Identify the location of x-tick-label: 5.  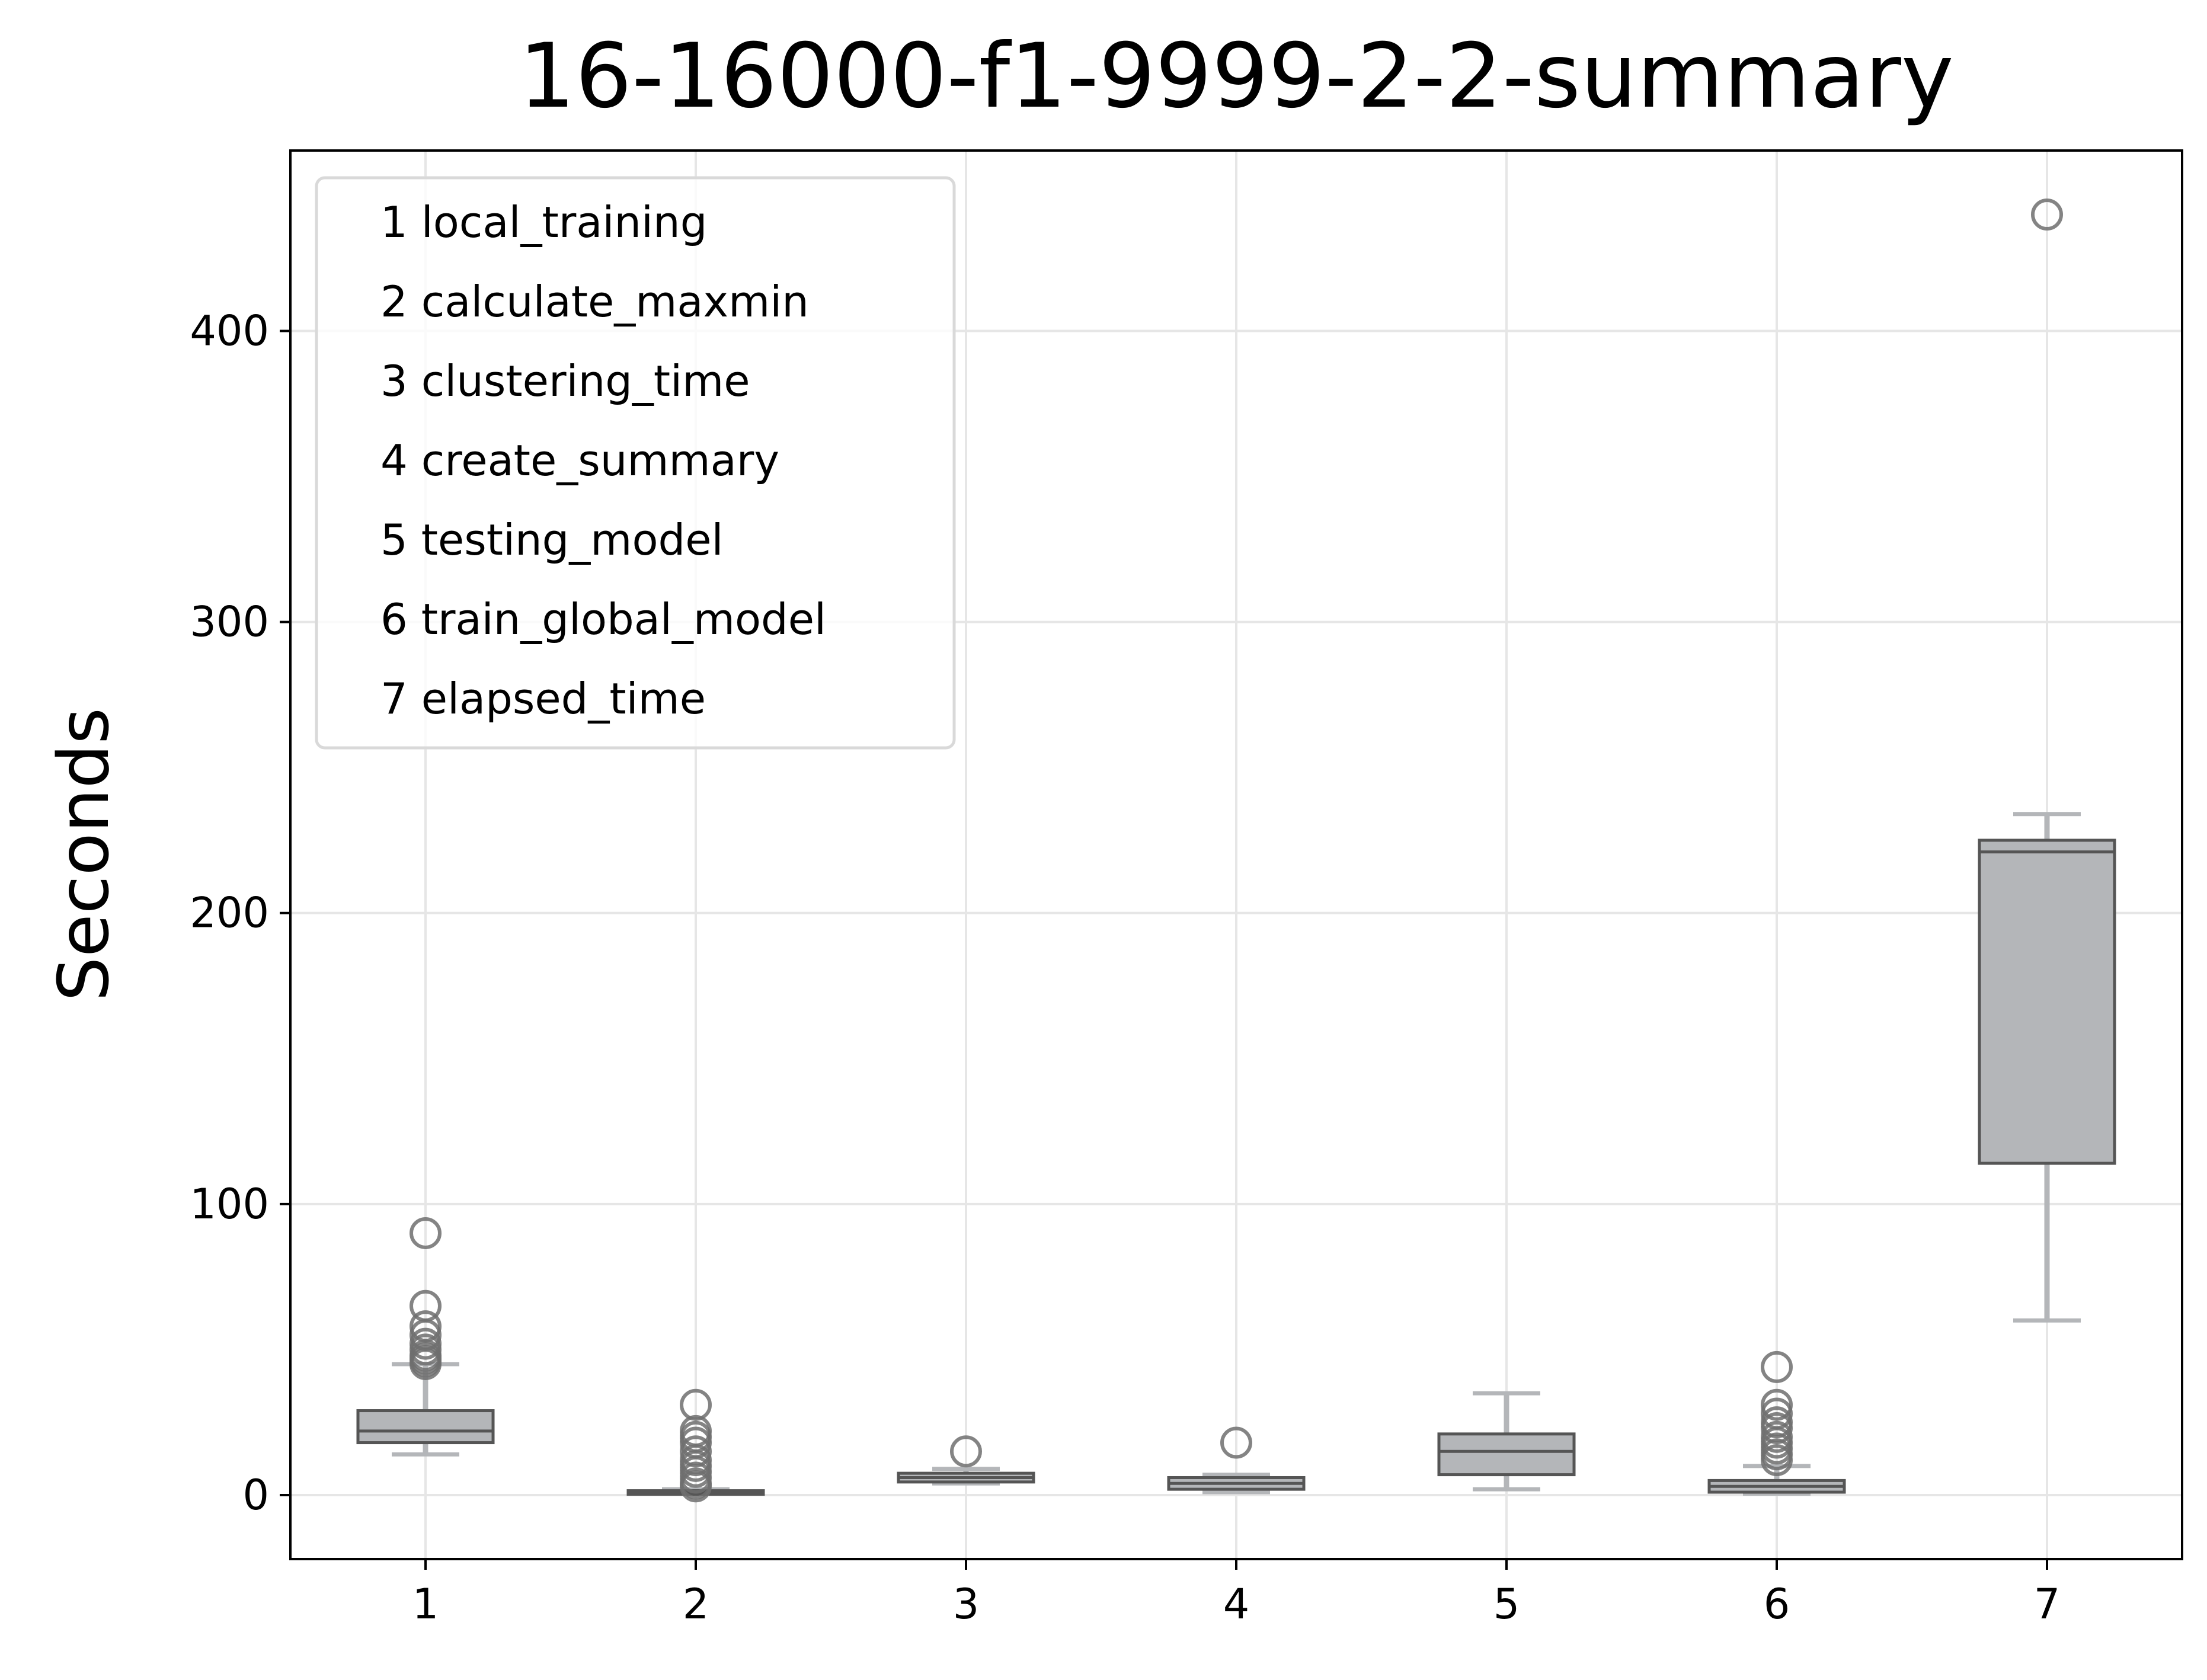
(1506, 1604).